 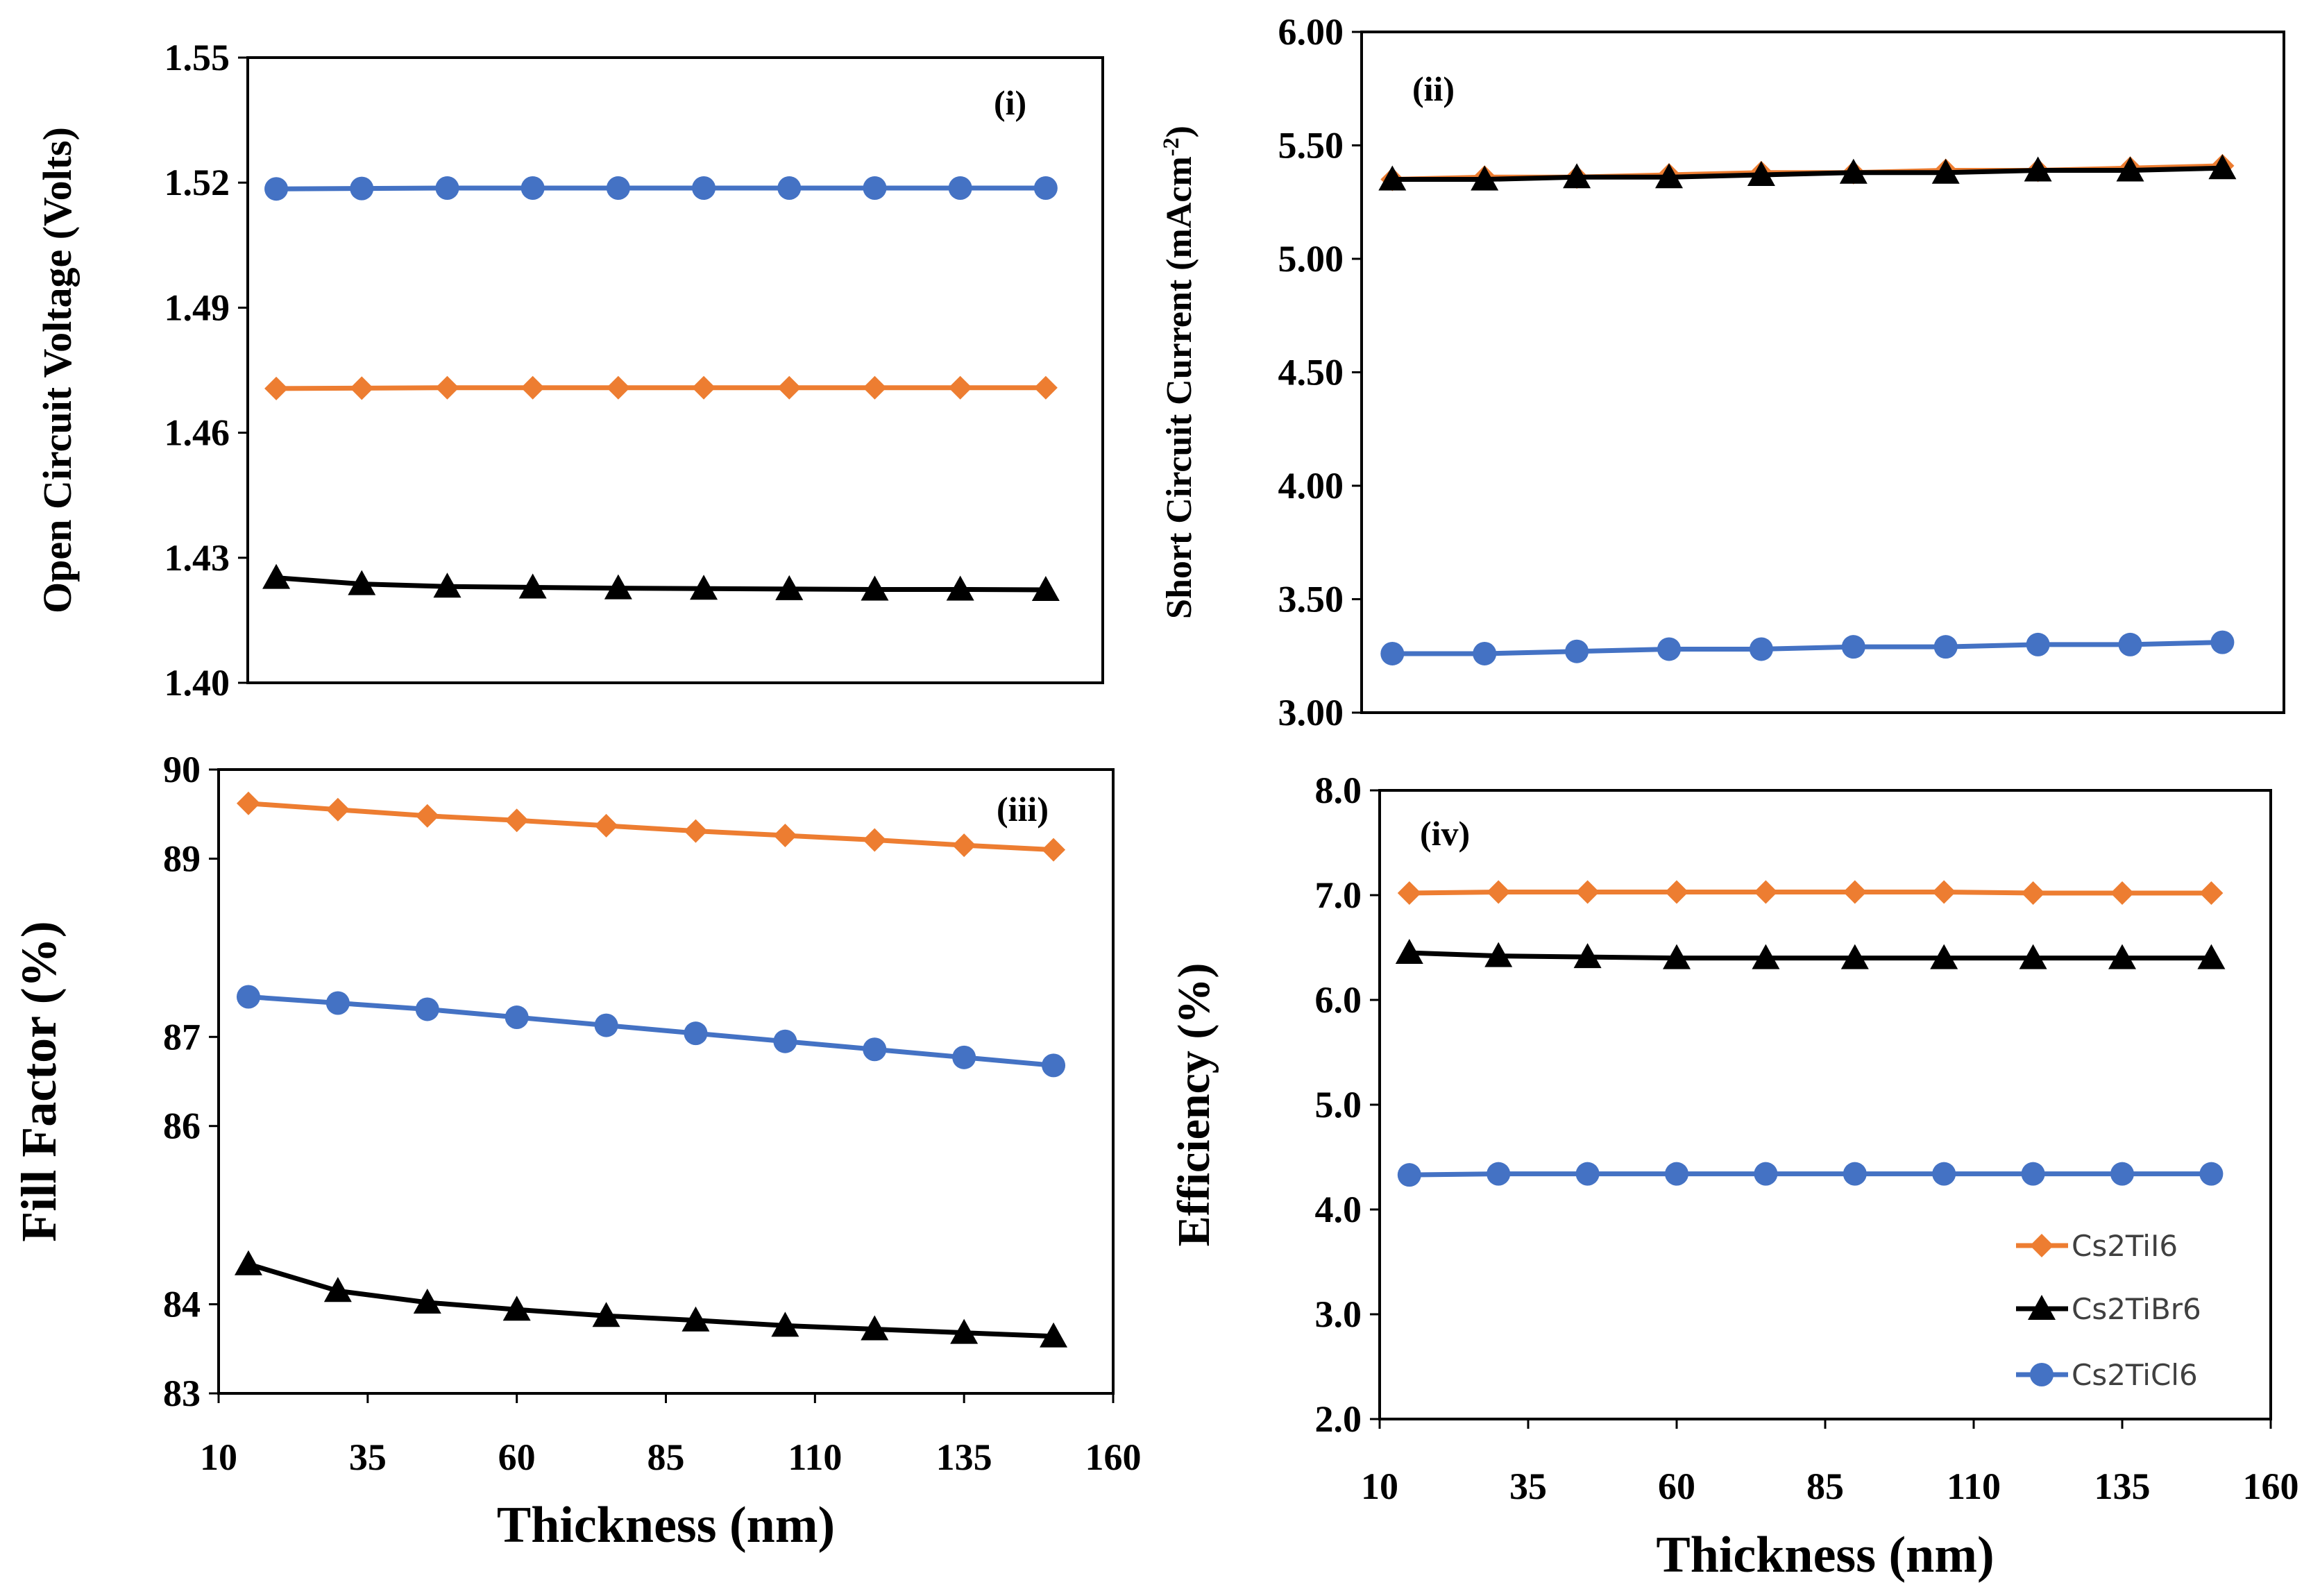 I want to click on x-axis-title: Thickness (nm), so click(x=666, y=1525).